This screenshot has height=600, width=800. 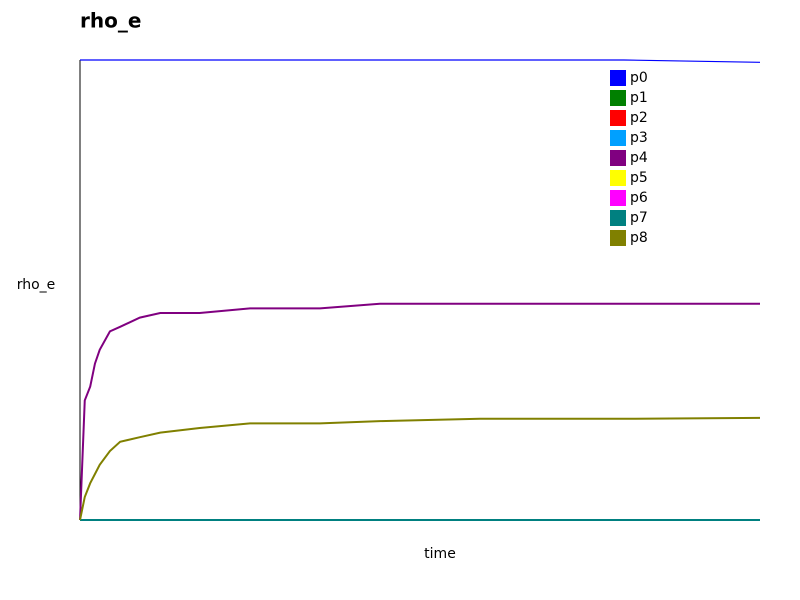 What do you see at coordinates (639, 98) in the screenshot?
I see `legend-label: p1` at bounding box center [639, 98].